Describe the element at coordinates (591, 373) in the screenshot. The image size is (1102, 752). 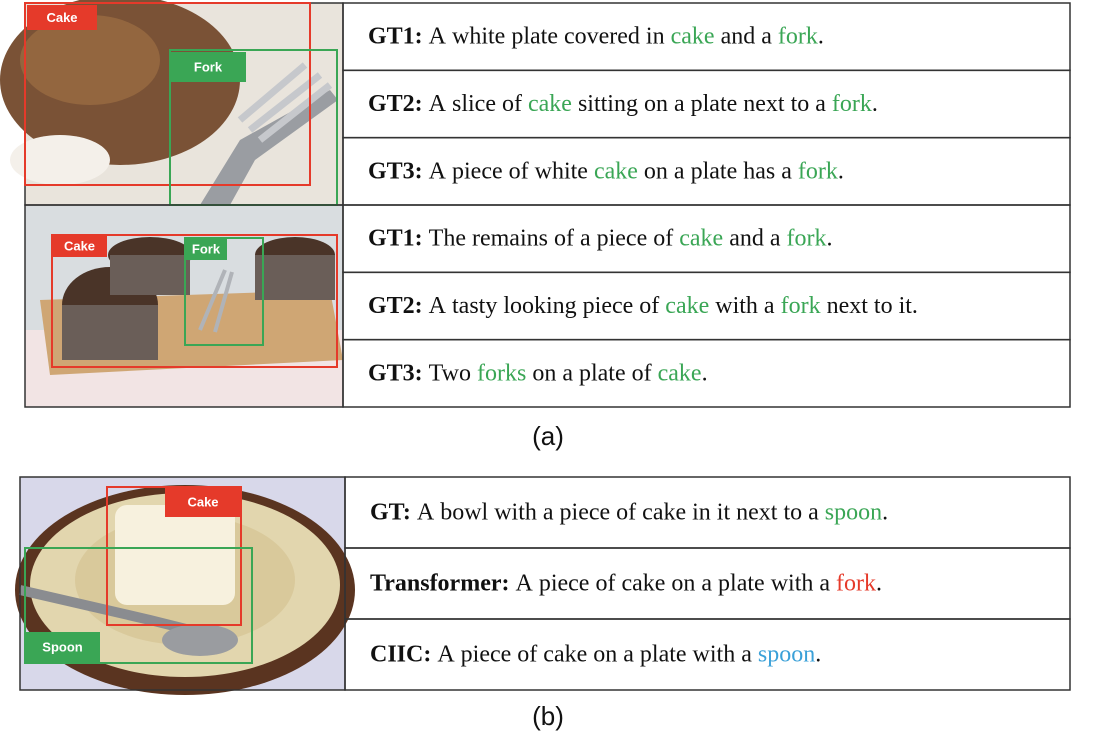
I see `caption-text: on a plate of` at that location.